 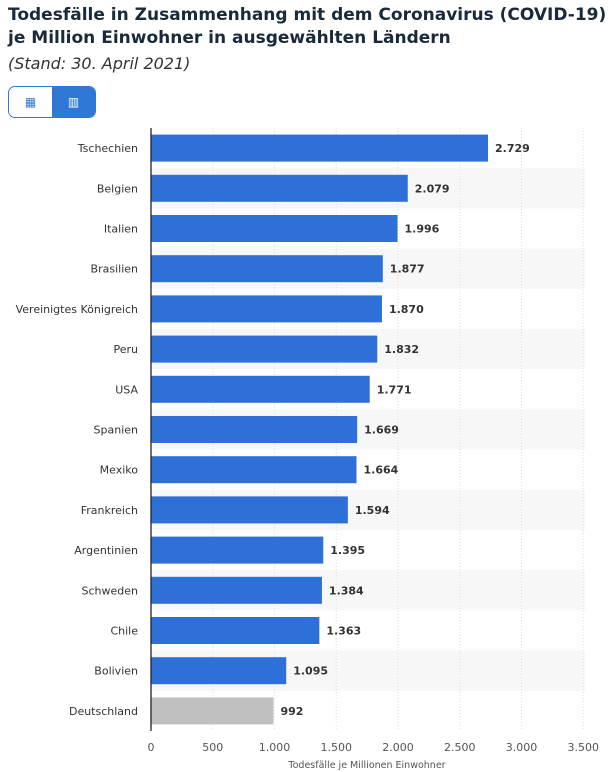 What do you see at coordinates (310, 671) in the screenshot?
I see `value-label: 1.095` at bounding box center [310, 671].